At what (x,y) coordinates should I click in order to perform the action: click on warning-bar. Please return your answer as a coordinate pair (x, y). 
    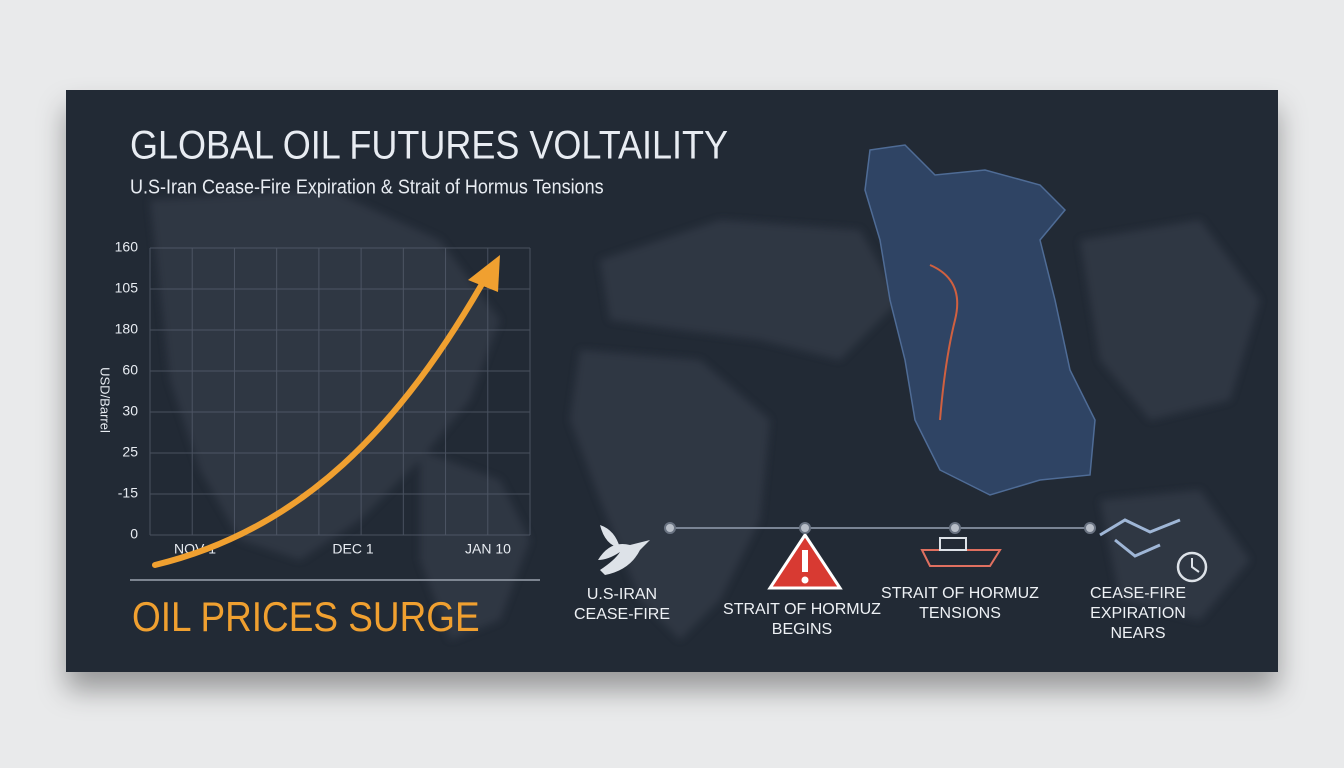
    Looking at the image, I should click on (805, 561).